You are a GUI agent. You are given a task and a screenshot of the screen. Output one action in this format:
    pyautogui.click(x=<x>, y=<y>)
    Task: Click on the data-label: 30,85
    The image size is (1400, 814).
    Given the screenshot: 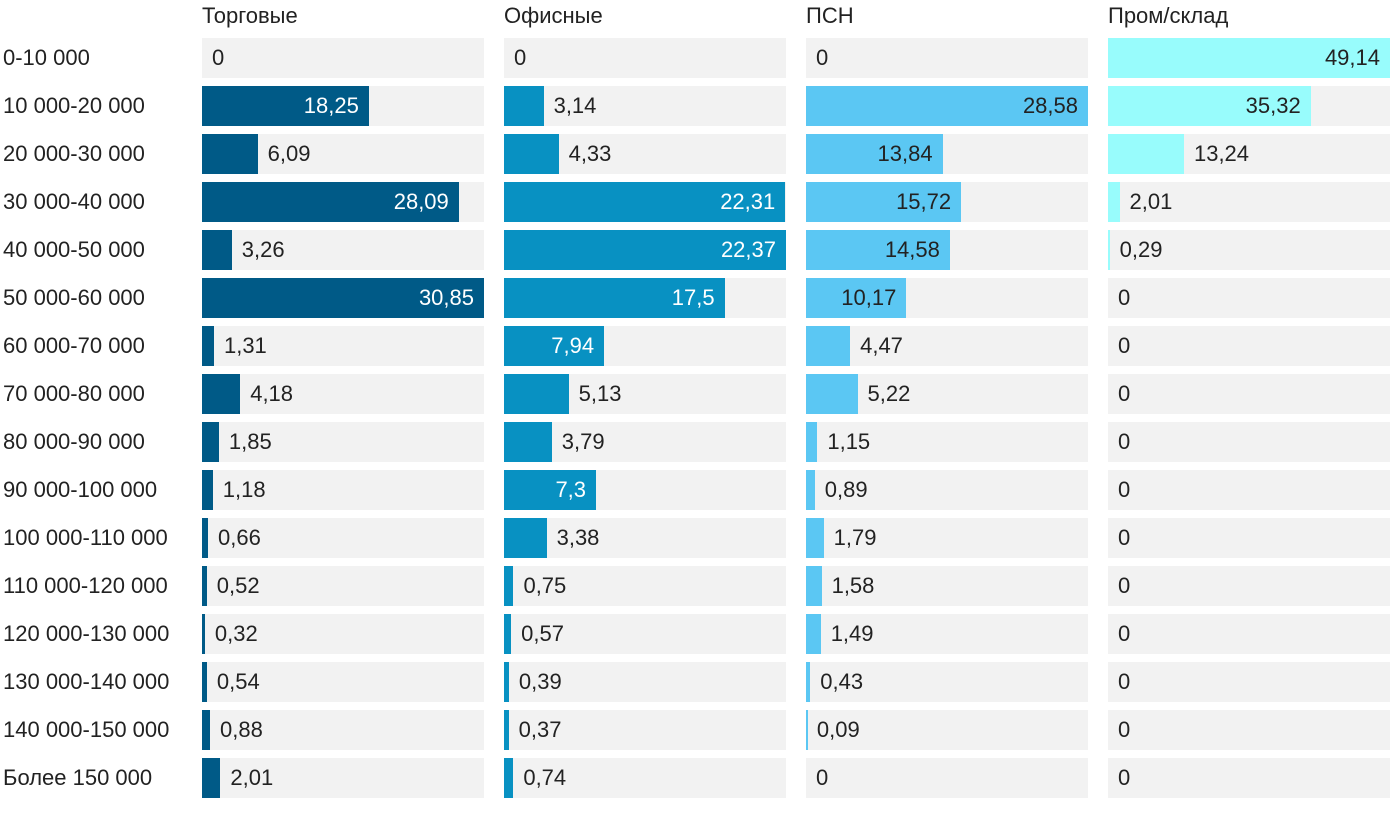 What is the action you would take?
    pyautogui.click(x=446, y=297)
    